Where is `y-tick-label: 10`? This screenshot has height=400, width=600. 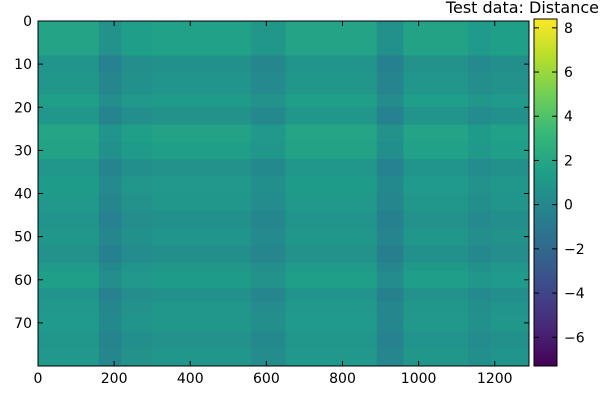 y-tick-label: 10 is located at coordinates (23, 65).